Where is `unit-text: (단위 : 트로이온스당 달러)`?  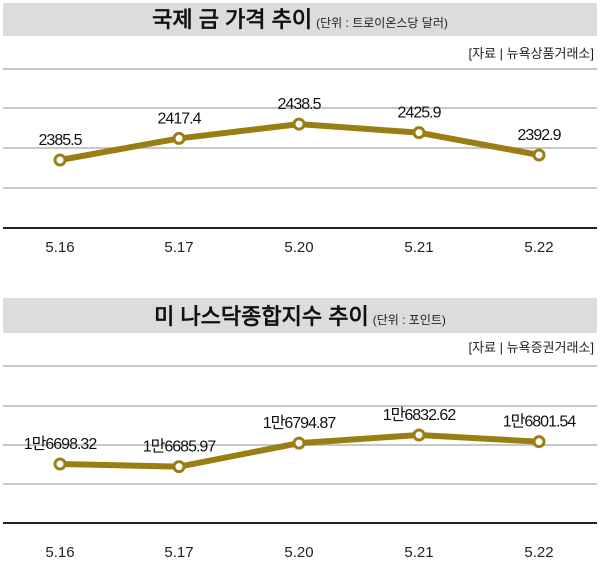 unit-text: (단위 : 트로이온스당 달러) is located at coordinates (382, 23).